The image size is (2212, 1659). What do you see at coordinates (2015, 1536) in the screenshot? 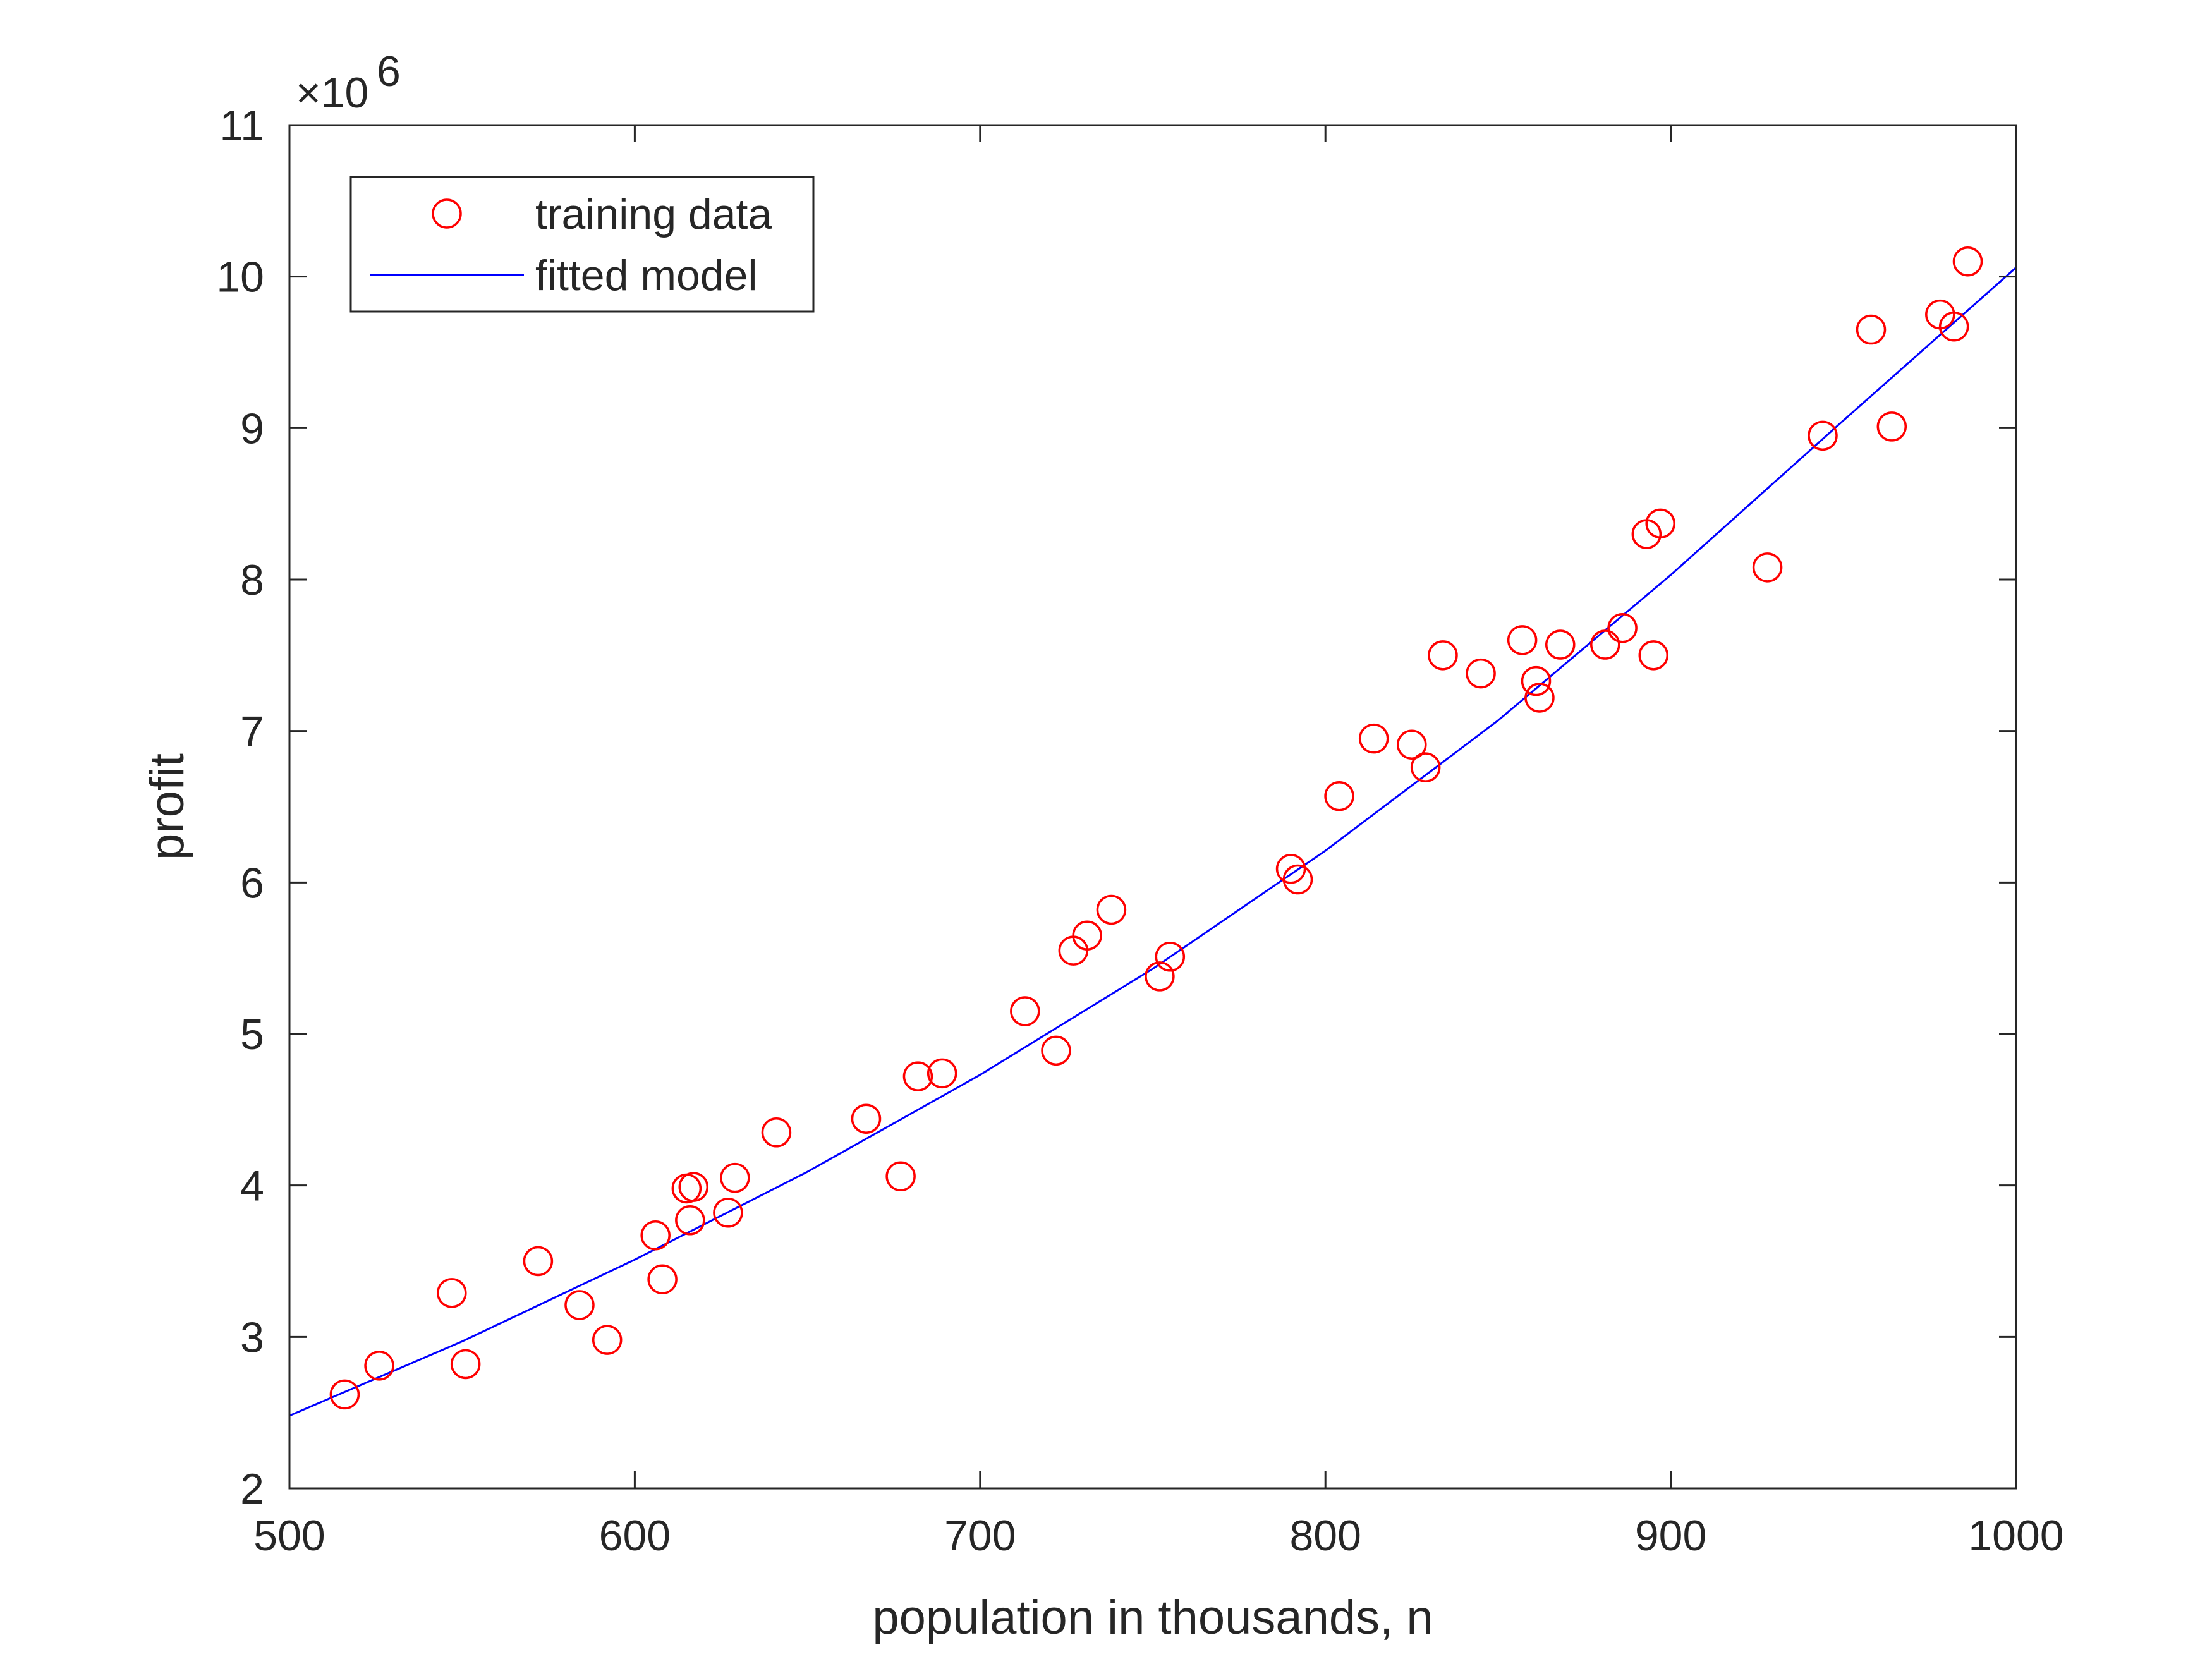
I see `x-tick-label: 1000` at bounding box center [2015, 1536].